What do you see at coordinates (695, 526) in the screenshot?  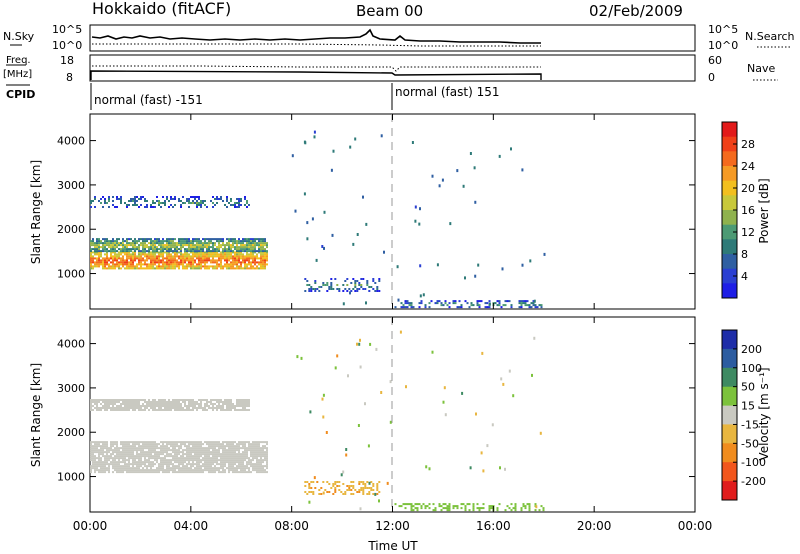 I see `x-tick-label: 00:00` at bounding box center [695, 526].